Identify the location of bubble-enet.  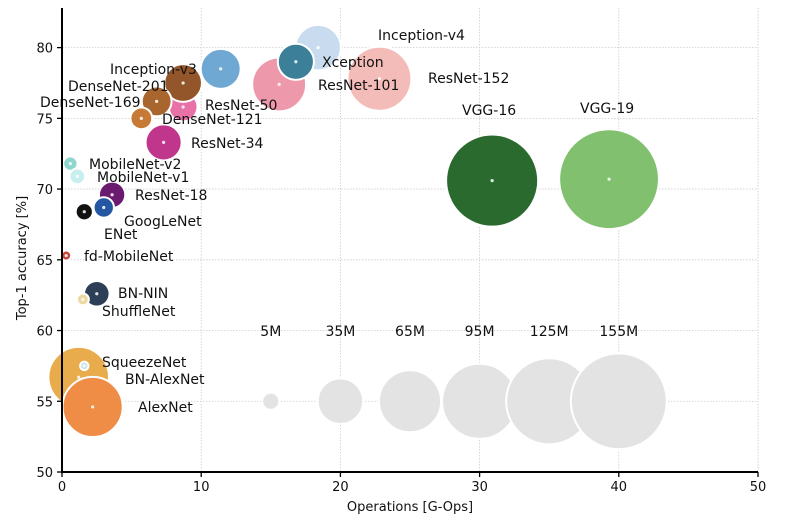
(84, 212).